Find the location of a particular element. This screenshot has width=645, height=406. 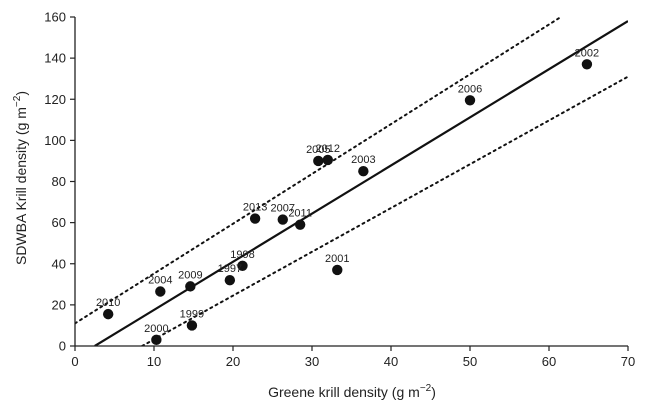

x-tick-label: 50 is located at coordinates (470, 361).